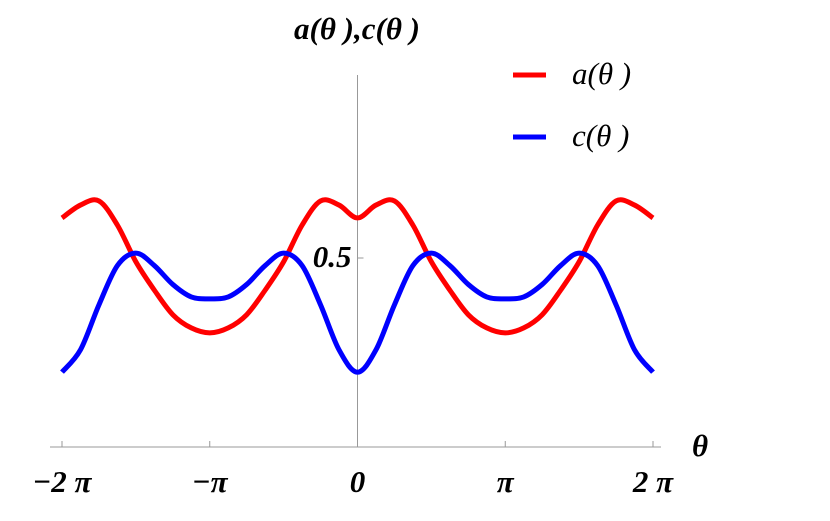  I want to click on x-axis-label: θ, so click(700, 445).